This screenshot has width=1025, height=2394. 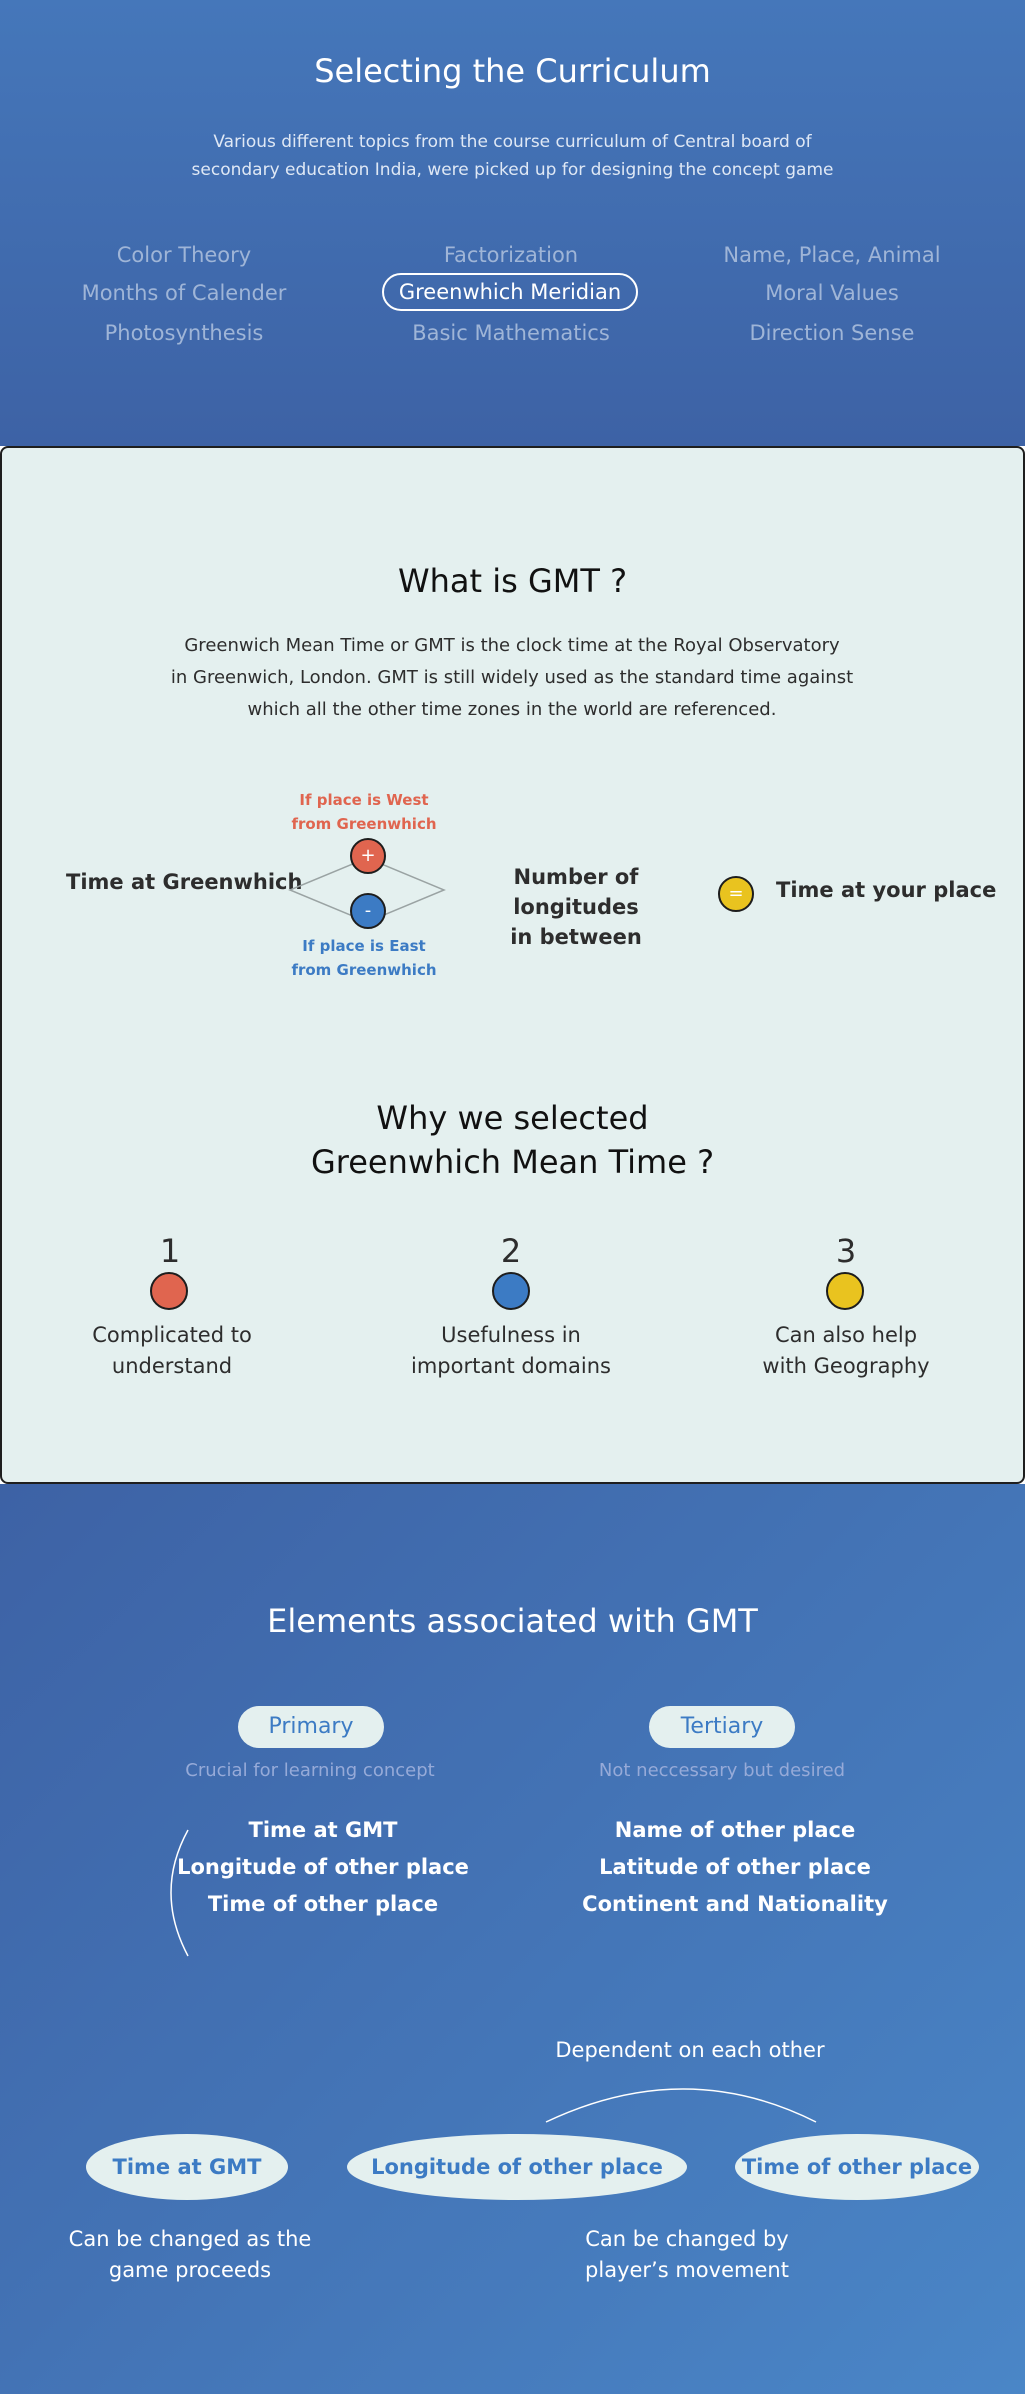 I want to click on tertiary-item: Name of other place, so click(x=735, y=1830).